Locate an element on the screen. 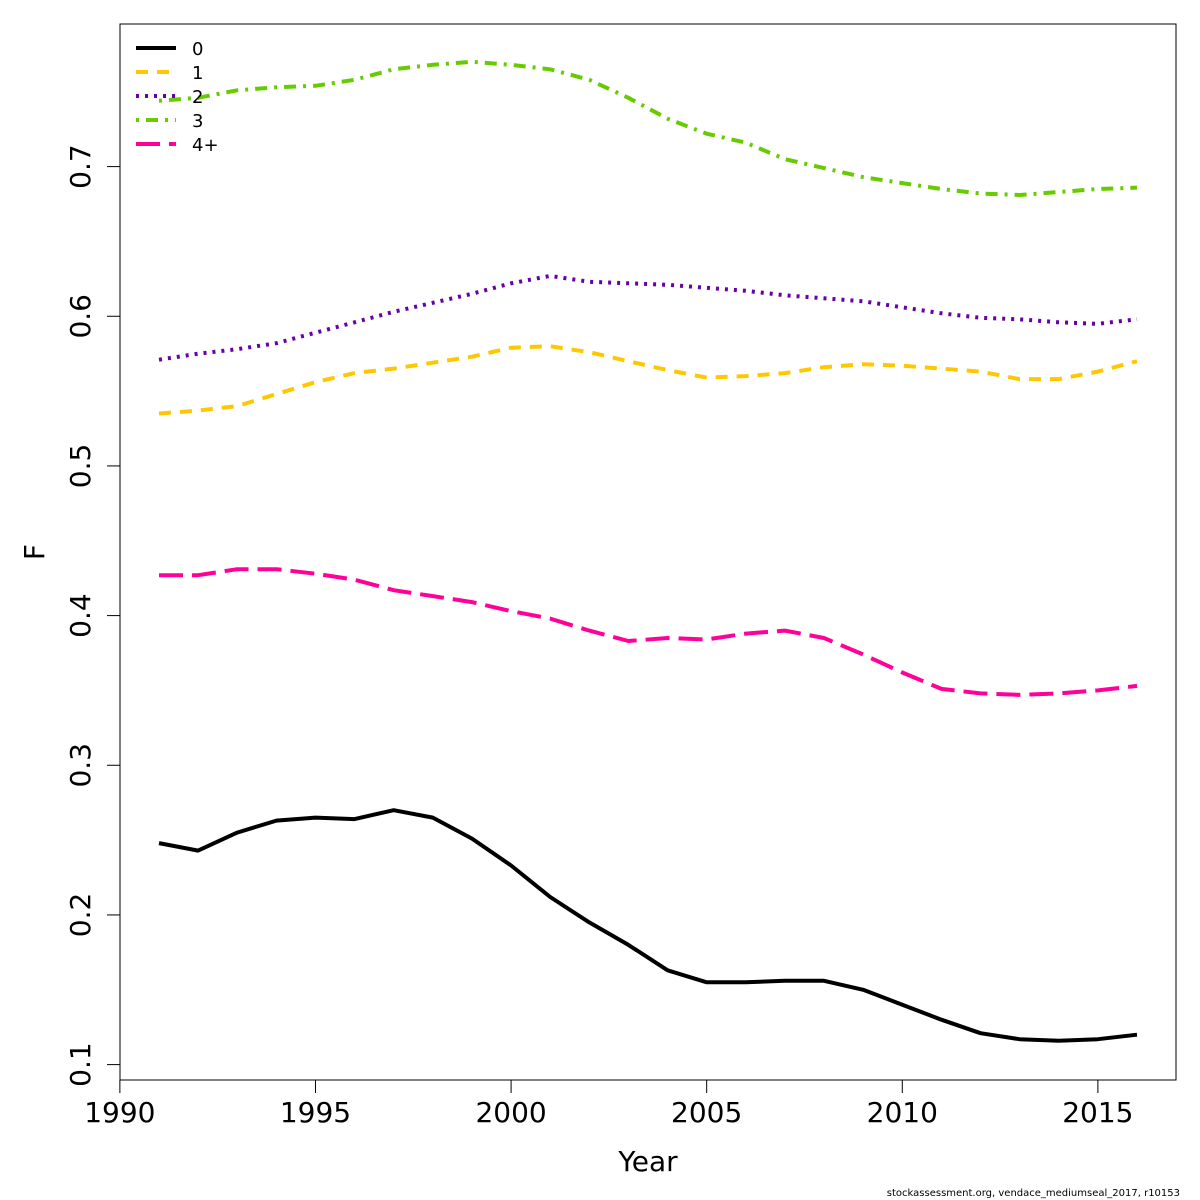 The width and height of the screenshot is (1200, 1200). y-tick-label: 0.6 is located at coordinates (80, 316).